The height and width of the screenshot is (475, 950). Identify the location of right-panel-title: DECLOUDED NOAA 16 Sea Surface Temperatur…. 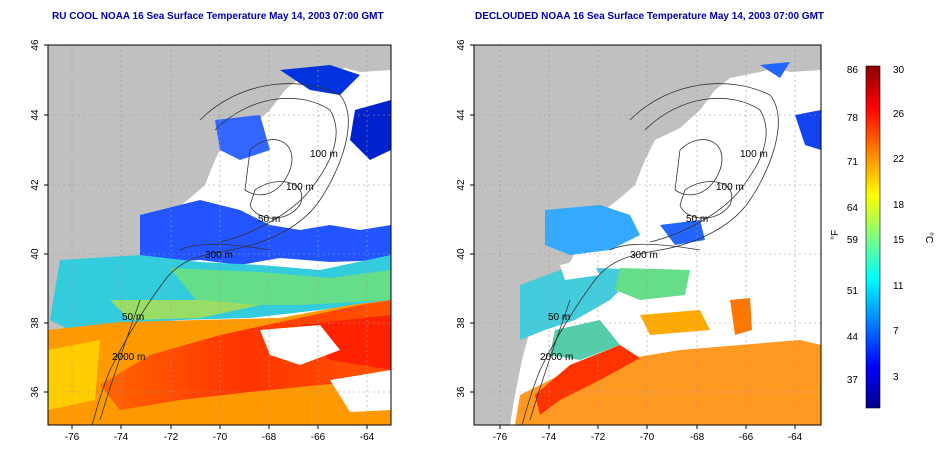
(650, 16).